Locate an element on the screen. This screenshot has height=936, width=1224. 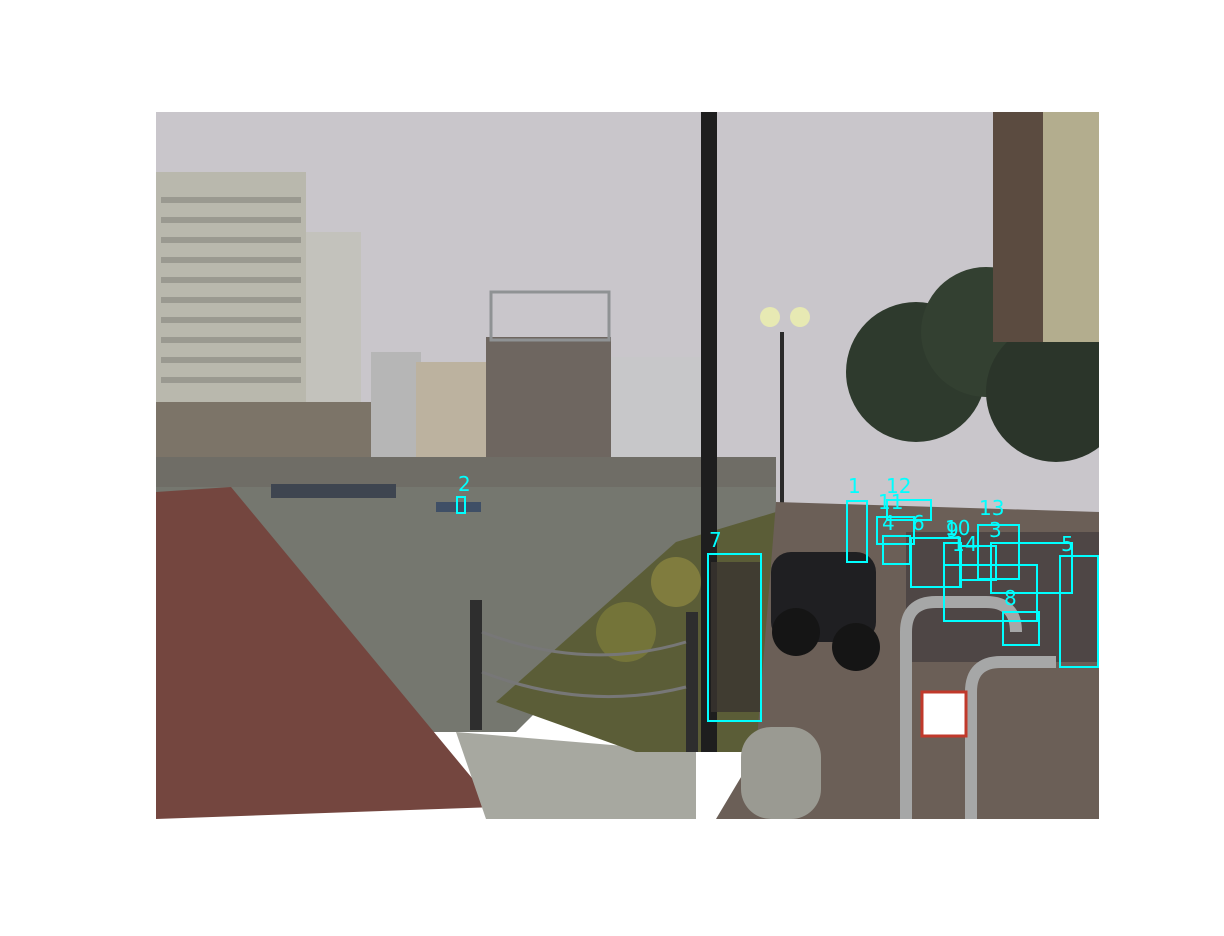
ground-floor-shops is located at coordinates (281, 434).